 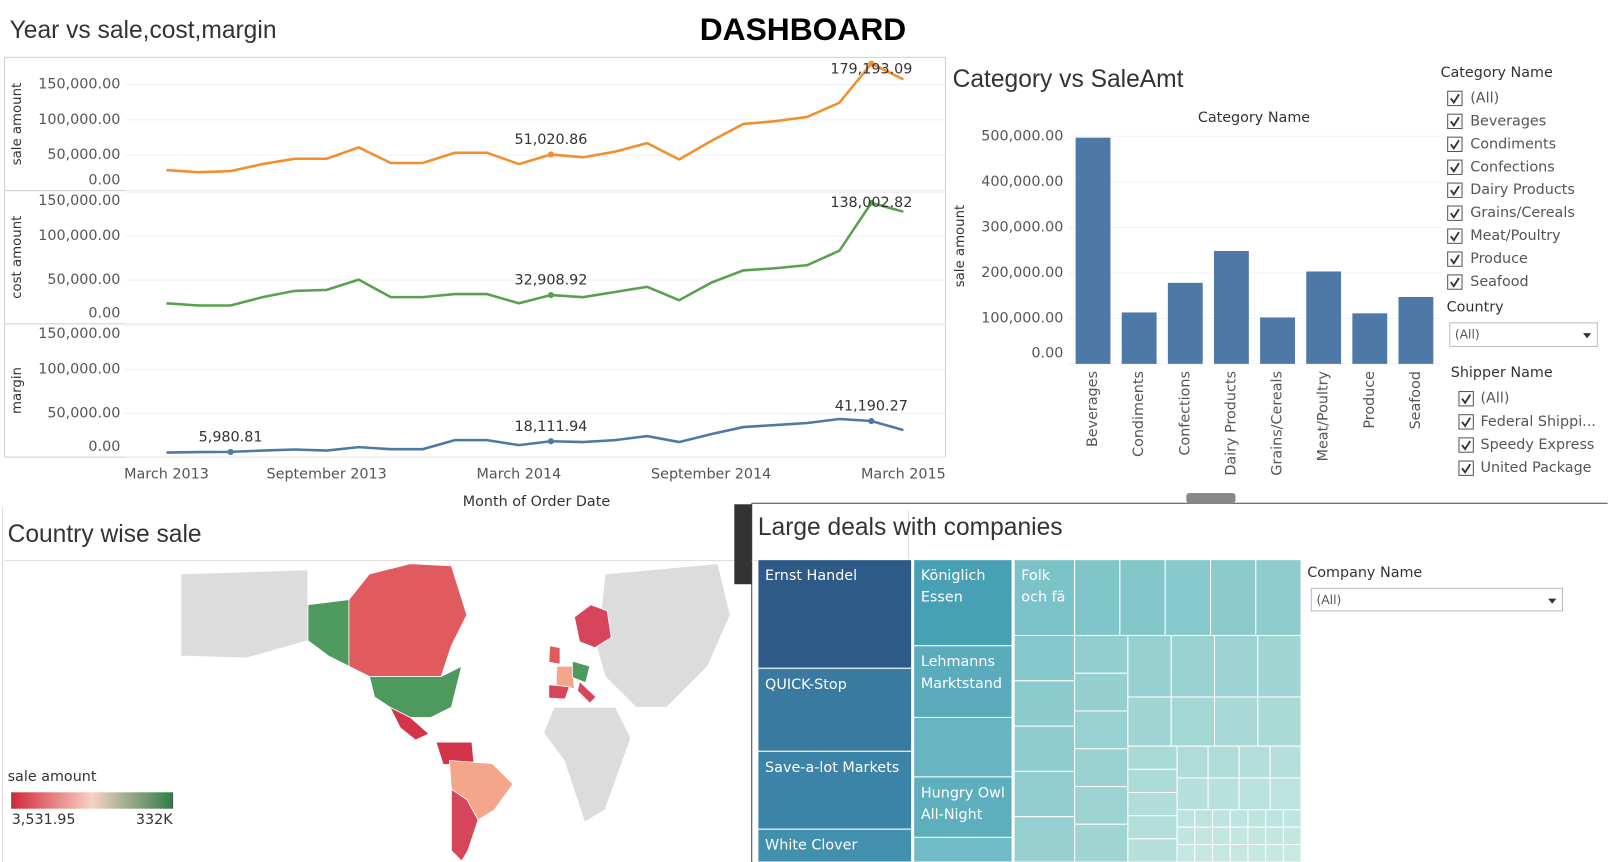 I want to click on dropdown-arrow, so click(x=1552, y=601).